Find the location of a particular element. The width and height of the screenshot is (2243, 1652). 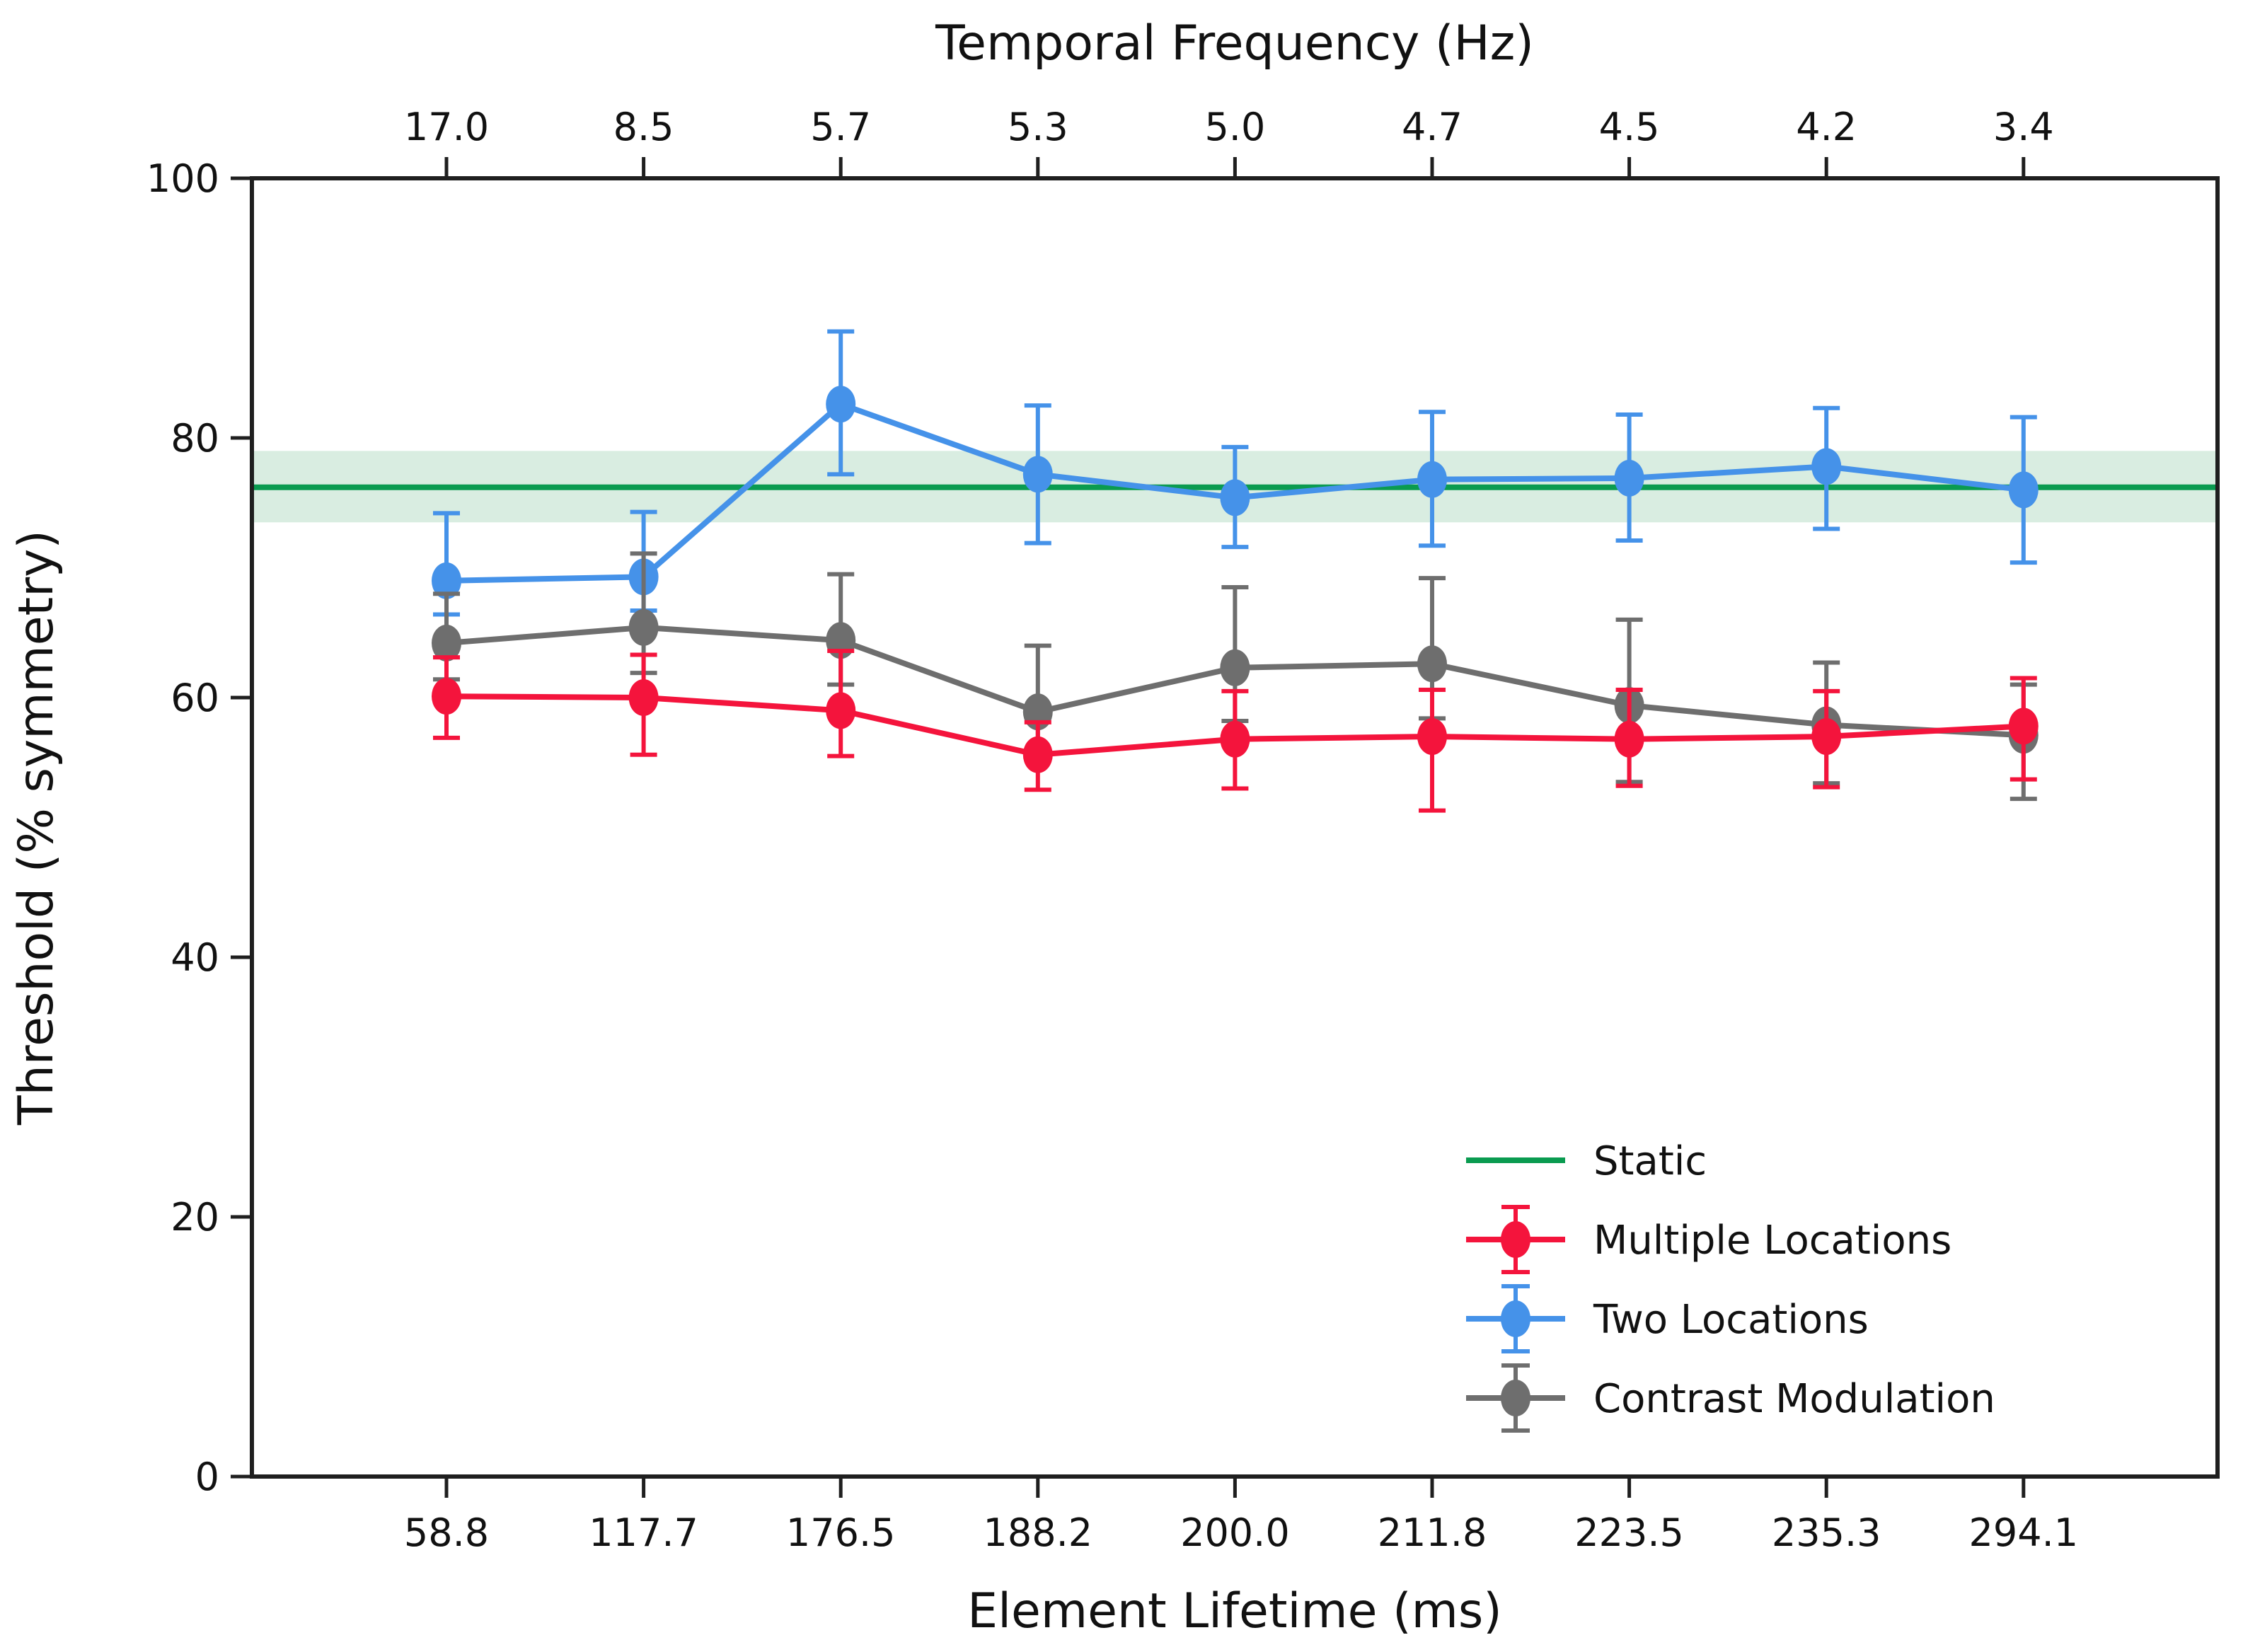

top-tick-label: 17.0 is located at coordinates (446, 127).